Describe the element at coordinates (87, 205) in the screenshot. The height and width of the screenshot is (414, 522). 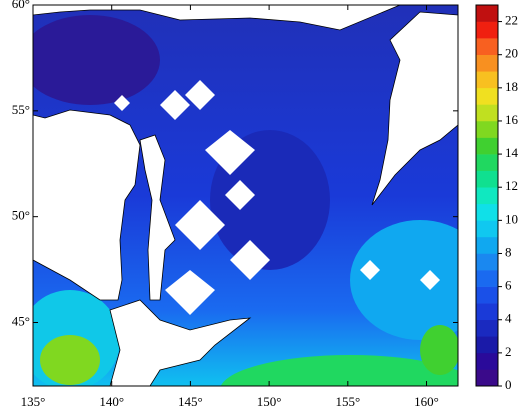
I see `land-west` at that location.